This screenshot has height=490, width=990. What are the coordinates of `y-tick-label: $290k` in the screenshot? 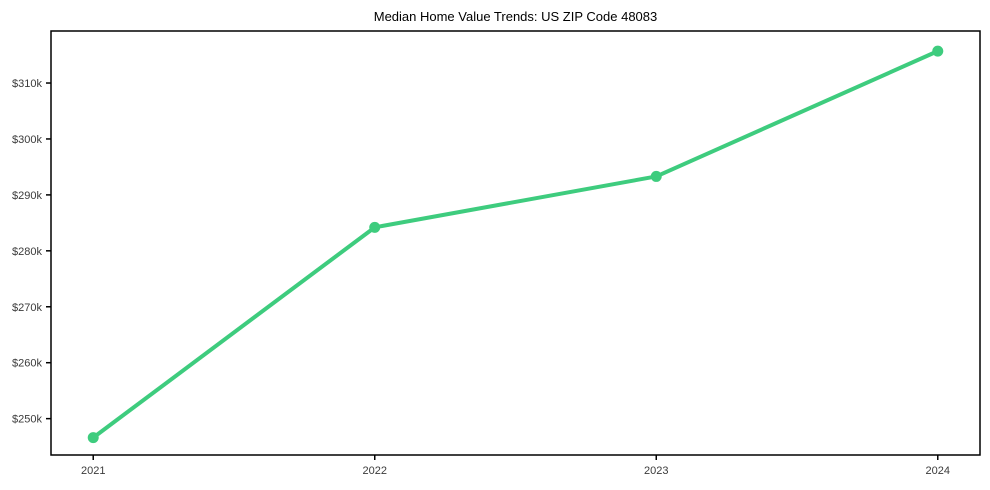 It's located at (27, 196).